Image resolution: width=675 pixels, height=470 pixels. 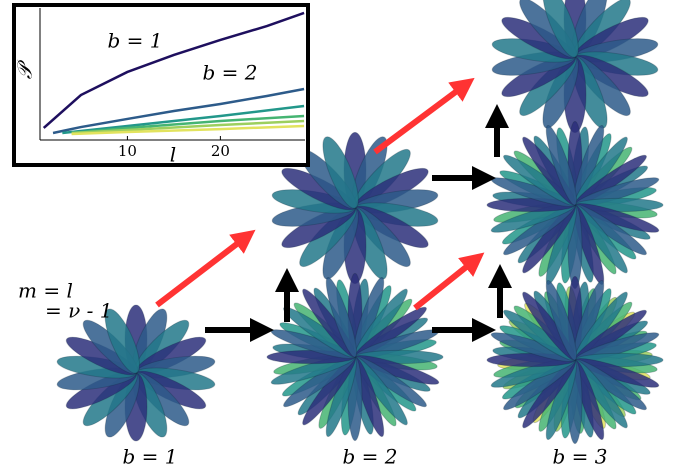 What do you see at coordinates (150, 457) in the screenshot?
I see `column-label: b = 1` at bounding box center [150, 457].